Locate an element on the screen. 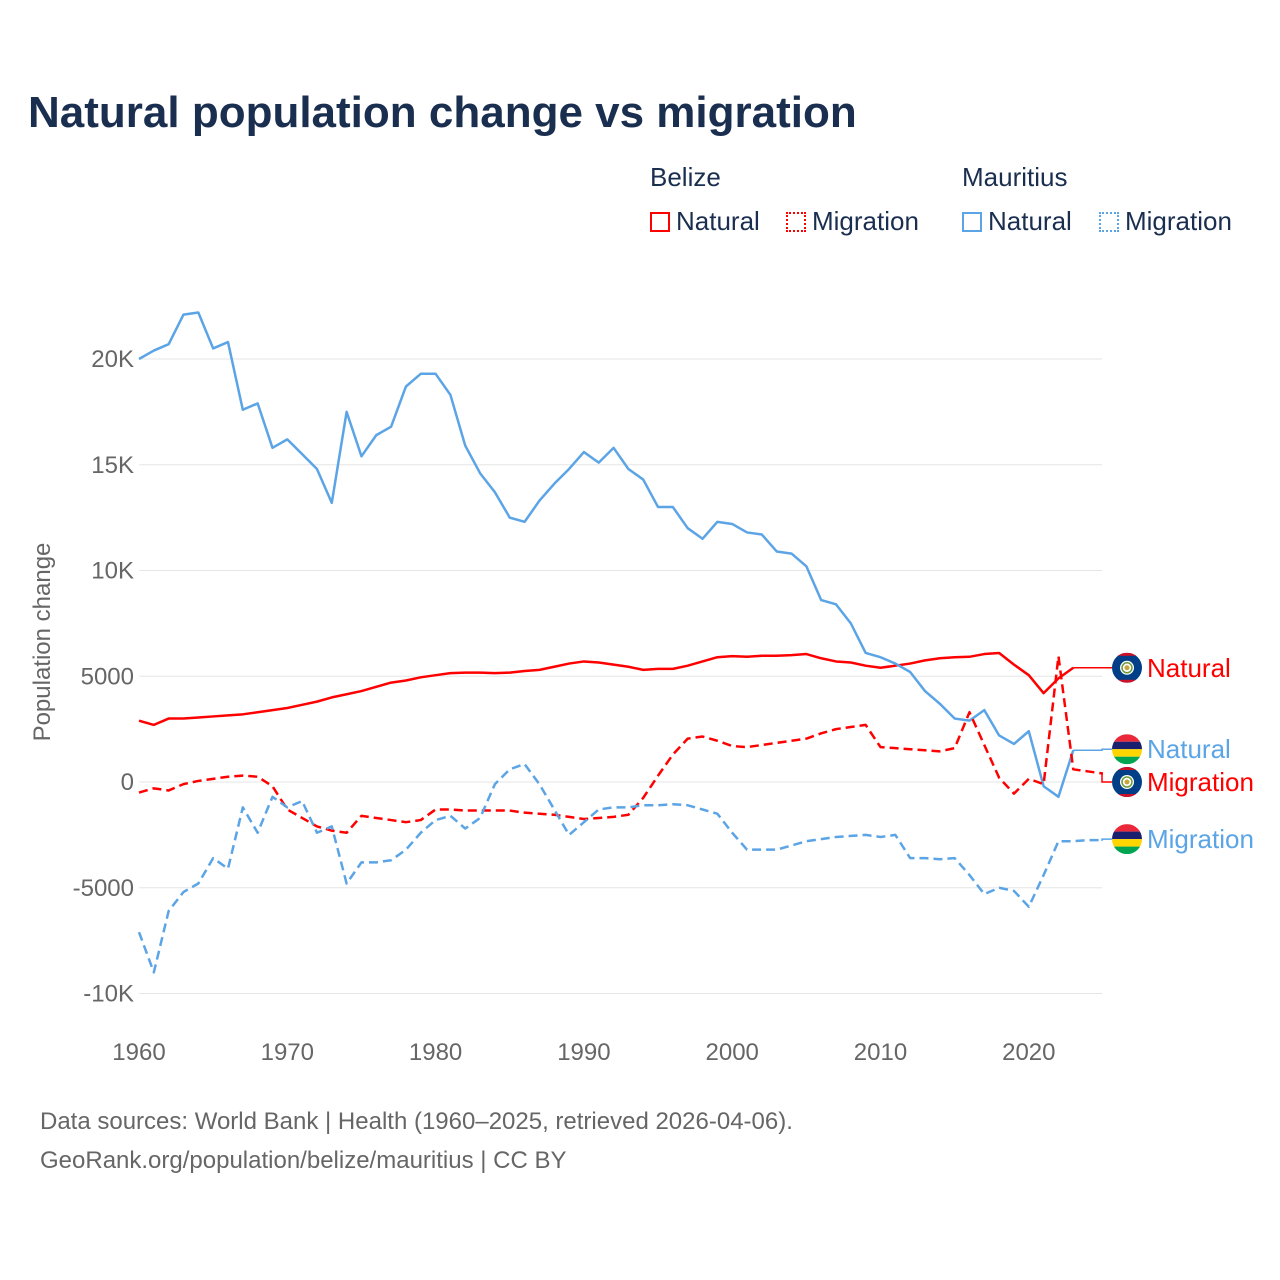 The width and height of the screenshot is (1280, 1280). legend-group-mauritius: Mauritius is located at coordinates (1014, 177).